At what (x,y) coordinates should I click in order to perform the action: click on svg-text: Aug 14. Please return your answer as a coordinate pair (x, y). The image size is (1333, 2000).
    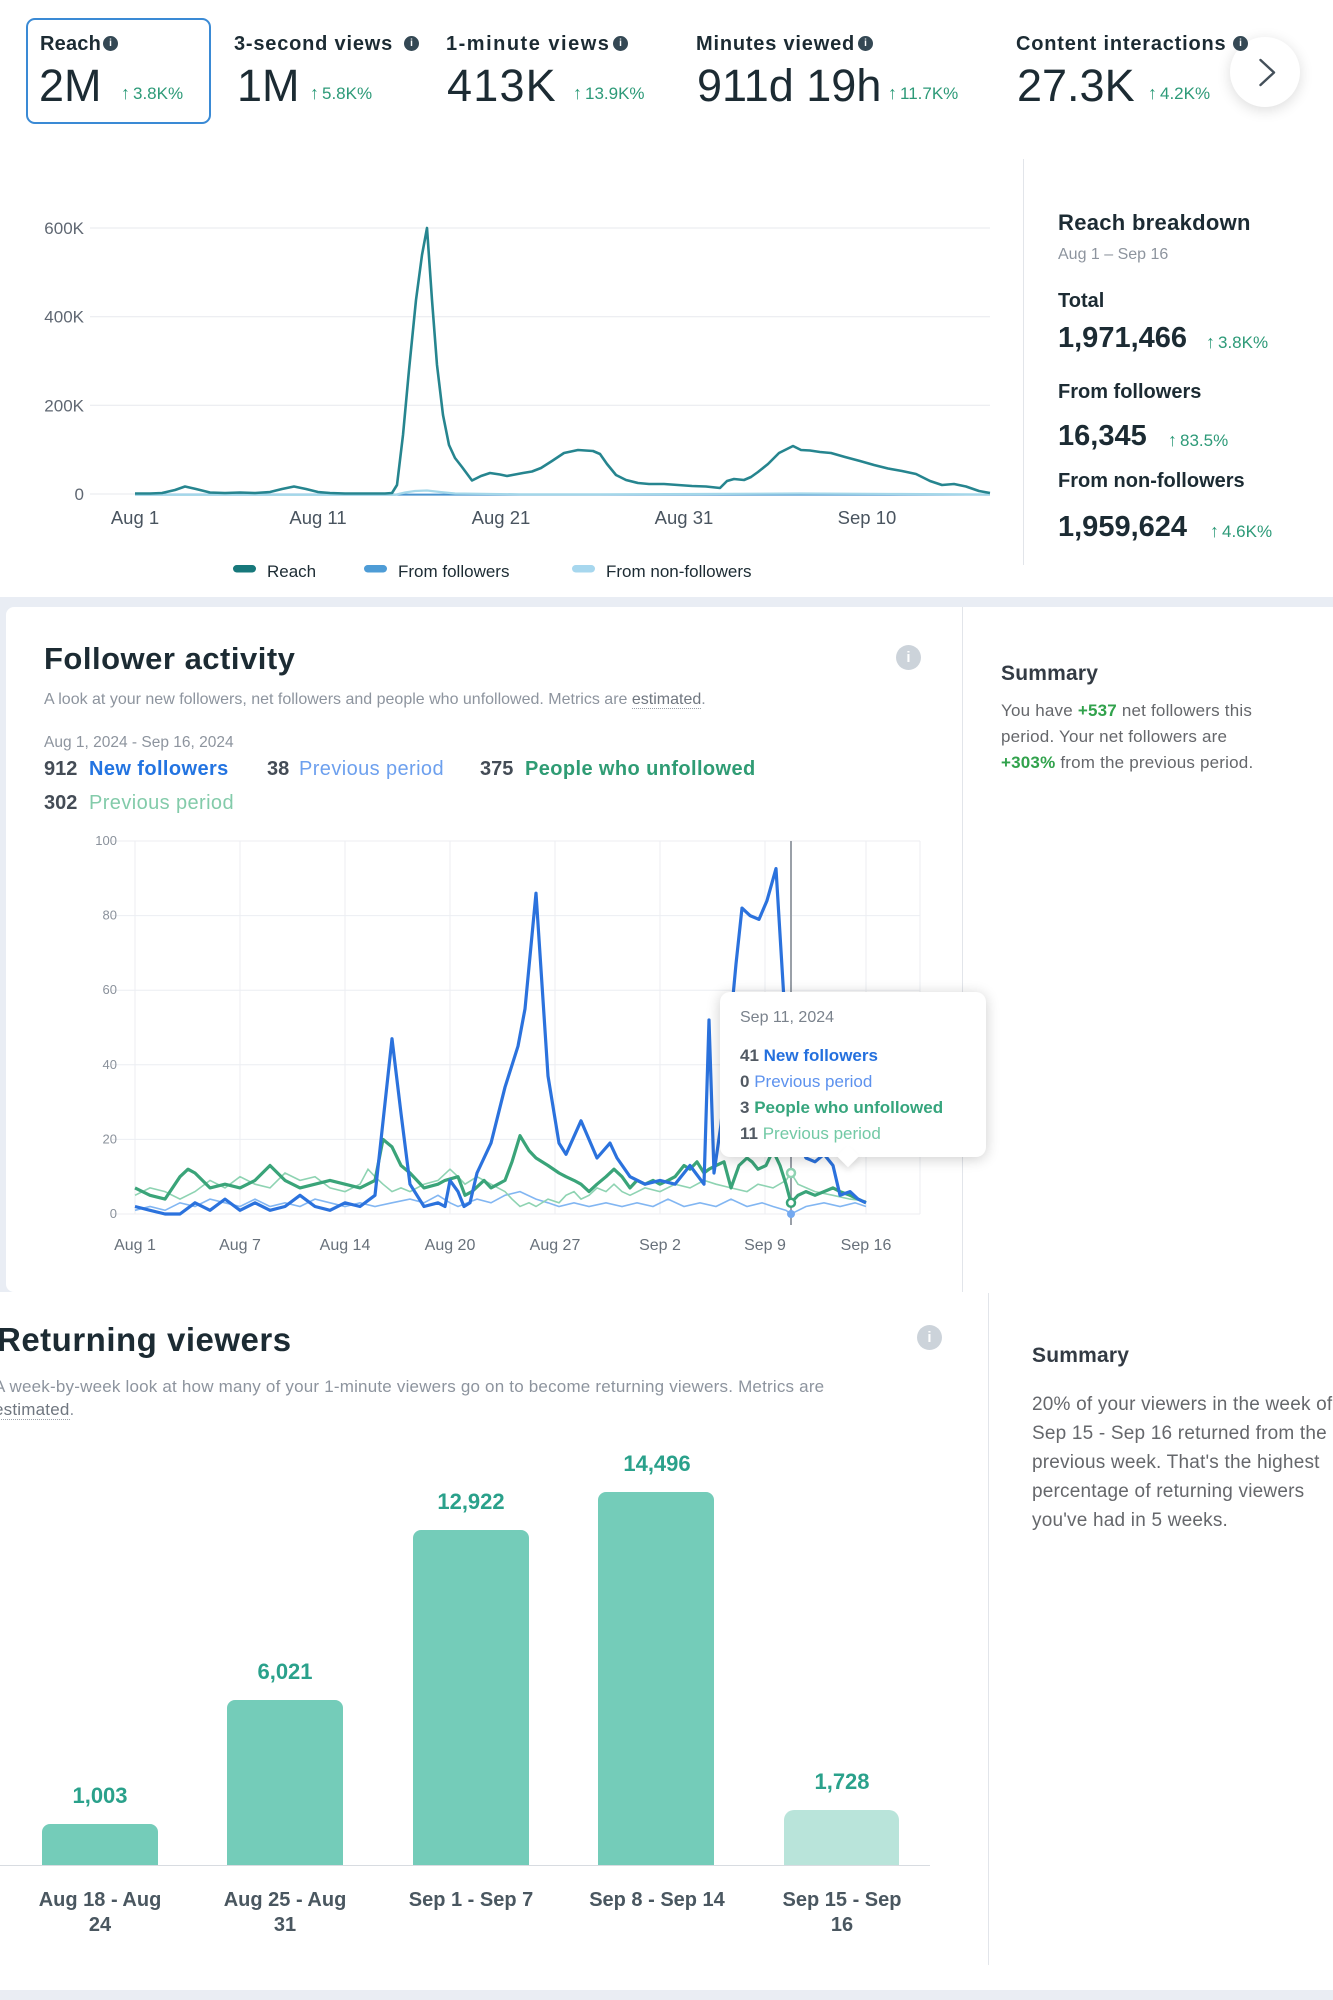
    Looking at the image, I should click on (345, 1245).